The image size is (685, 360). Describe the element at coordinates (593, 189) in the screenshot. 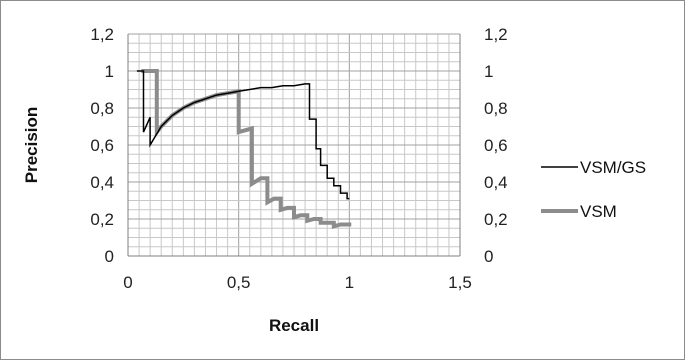

I see `legend: VSM/GS VSM` at that location.